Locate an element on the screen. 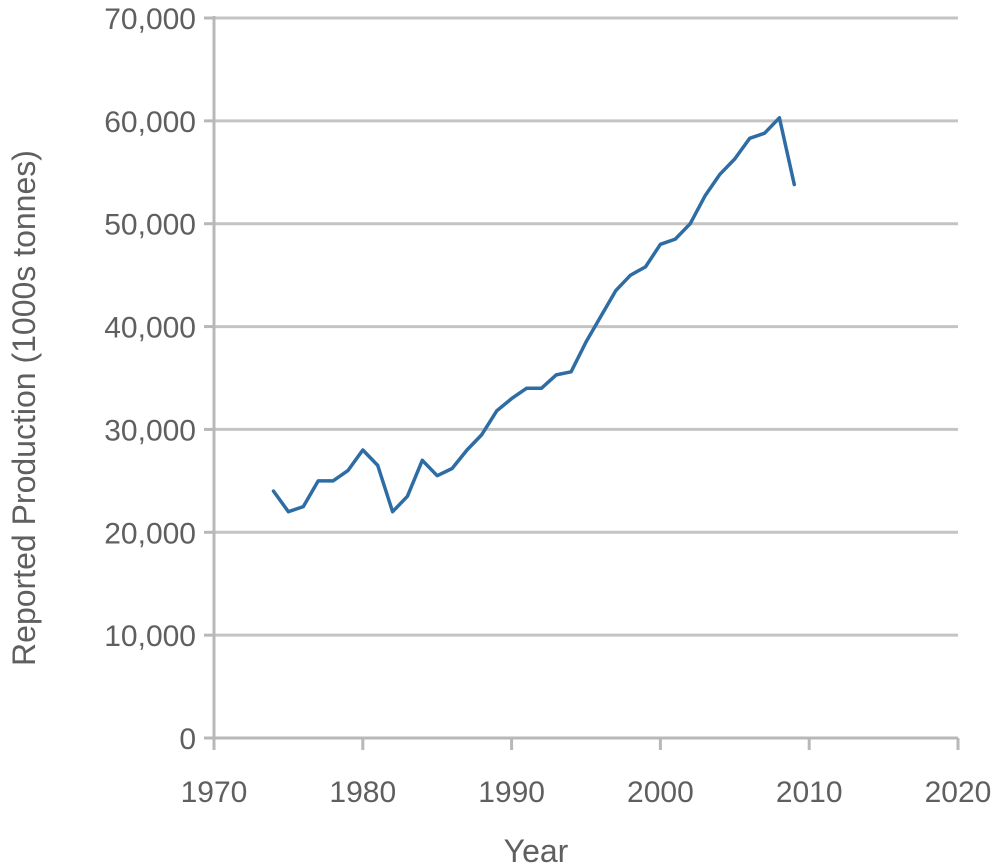 The width and height of the screenshot is (1002, 868). x-axis-title: Year is located at coordinates (536, 850).